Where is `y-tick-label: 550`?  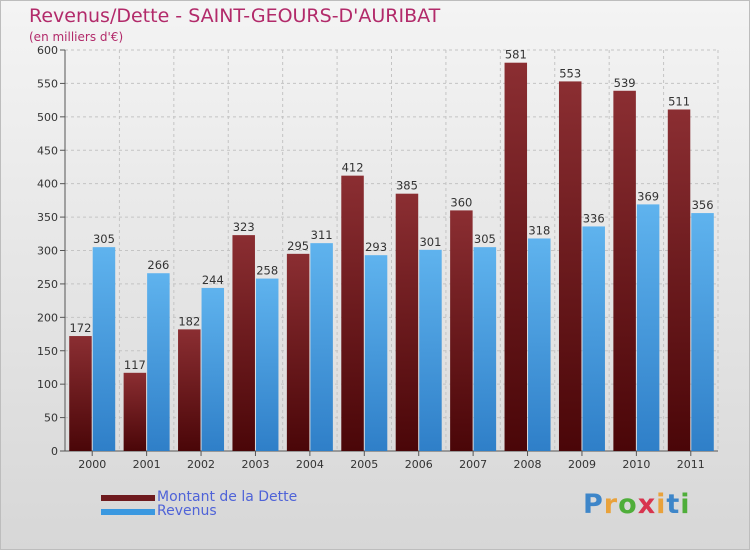 y-tick-label: 550 is located at coordinates (47, 83).